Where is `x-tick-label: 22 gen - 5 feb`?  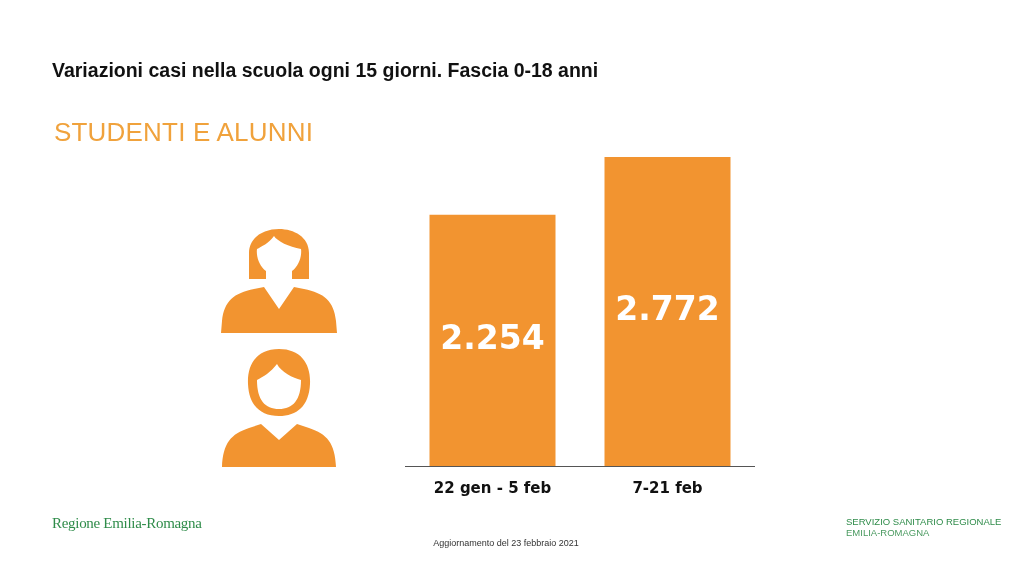 x-tick-label: 22 gen - 5 feb is located at coordinates (492, 487).